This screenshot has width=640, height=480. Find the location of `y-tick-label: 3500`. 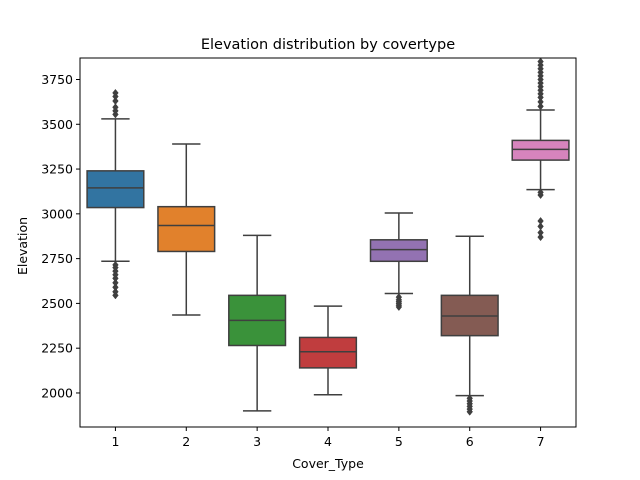

y-tick-label: 3500 is located at coordinates (57, 124).